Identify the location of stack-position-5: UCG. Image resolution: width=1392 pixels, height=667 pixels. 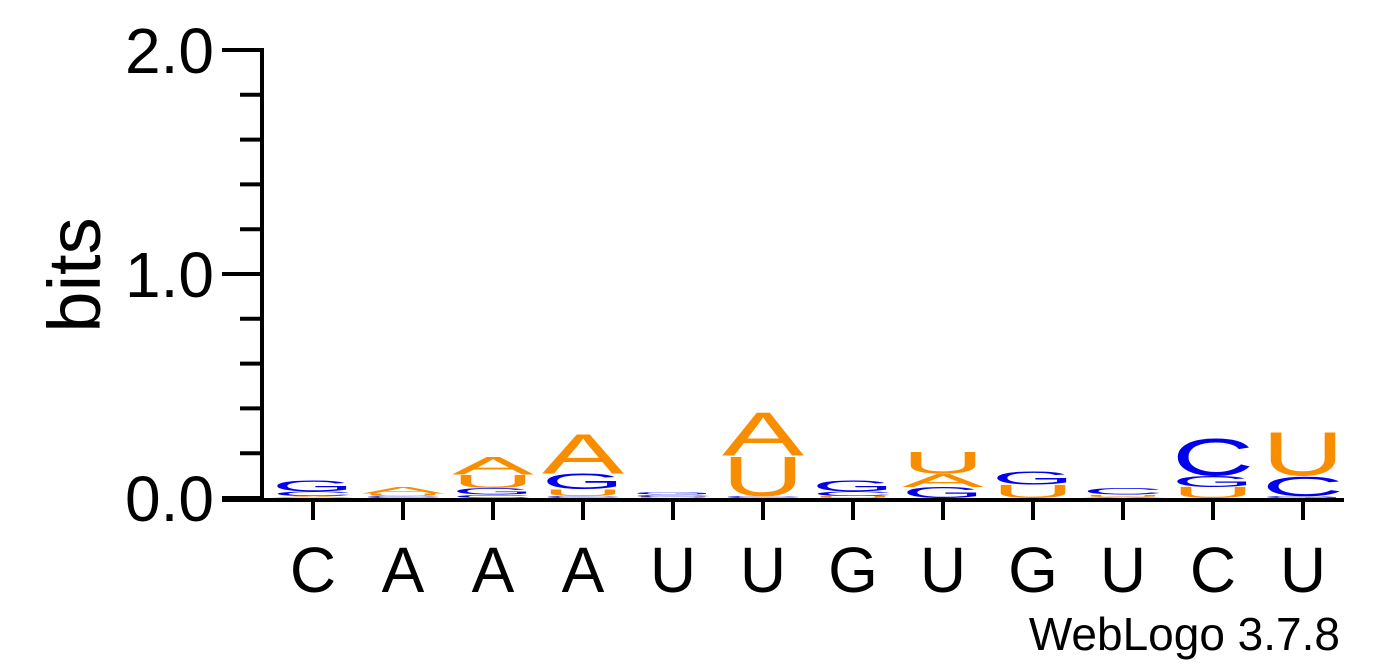
(673, 494).